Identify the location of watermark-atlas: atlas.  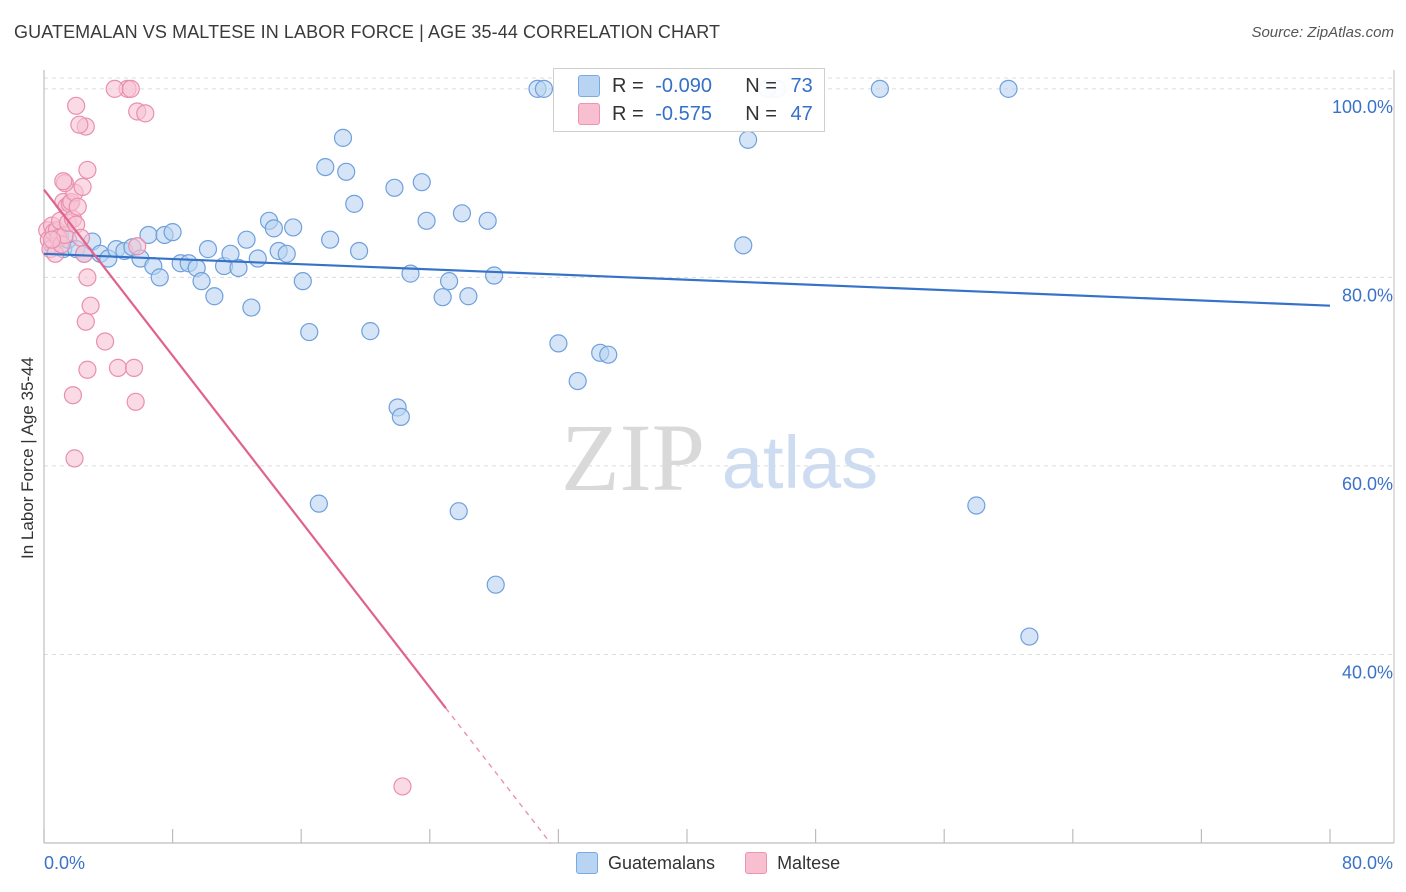
(800, 462).